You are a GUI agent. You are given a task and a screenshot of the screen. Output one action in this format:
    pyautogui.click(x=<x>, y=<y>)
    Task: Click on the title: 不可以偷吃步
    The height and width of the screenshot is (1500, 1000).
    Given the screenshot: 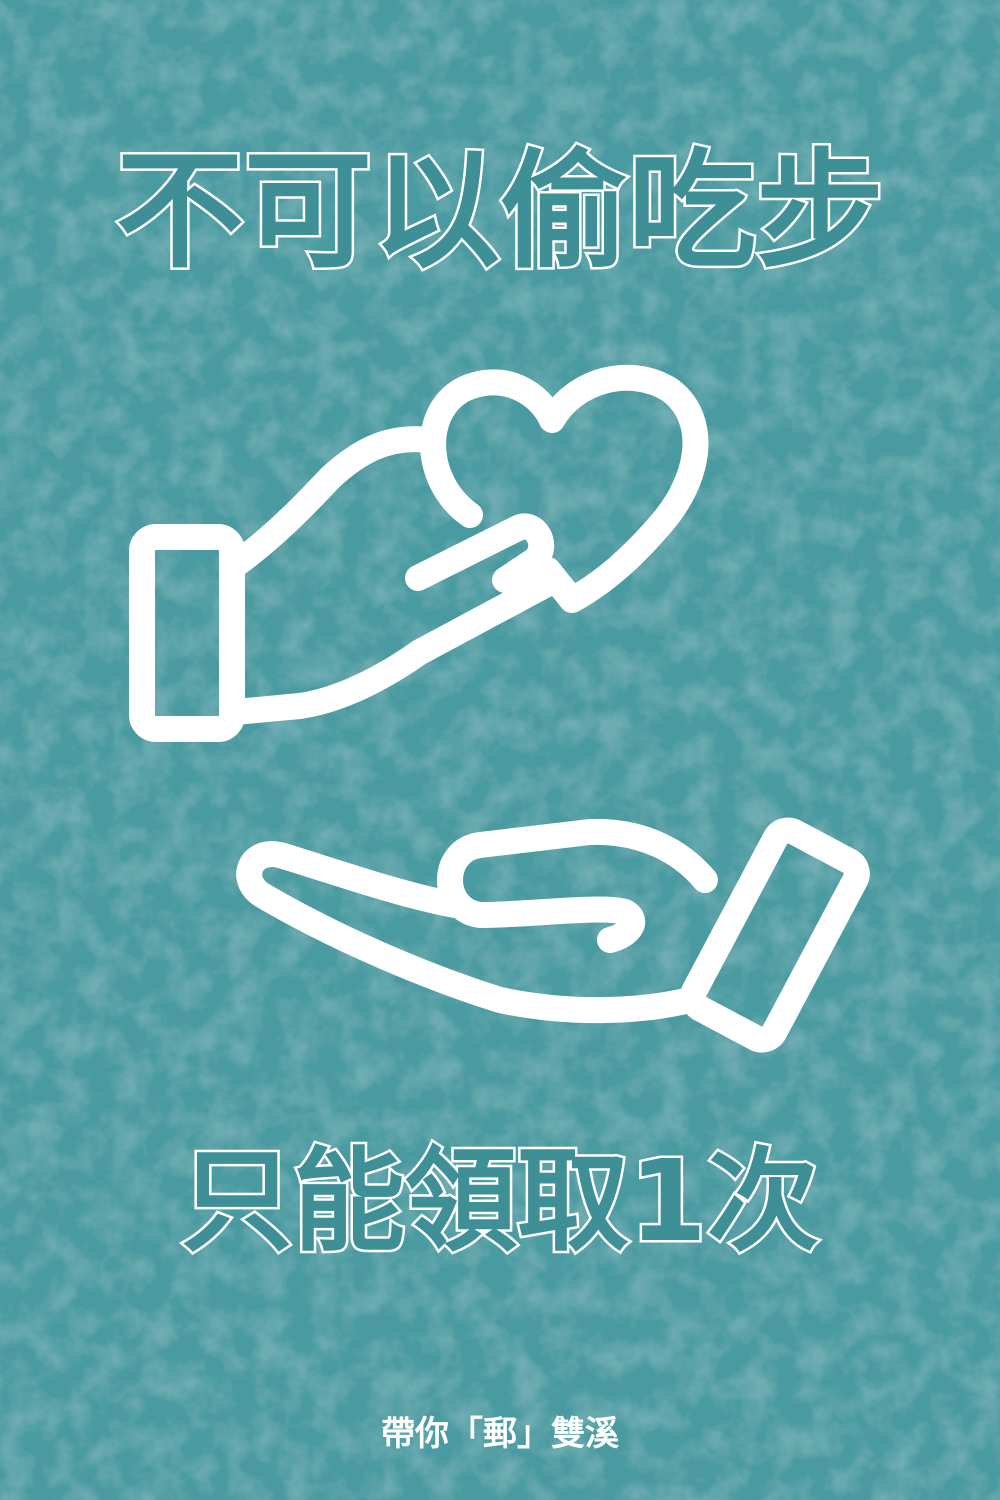 What is the action you would take?
    pyautogui.click(x=500, y=211)
    